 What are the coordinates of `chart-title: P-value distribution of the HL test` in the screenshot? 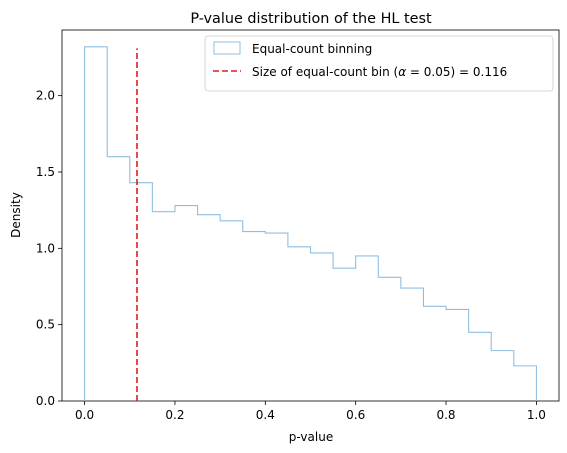 It's located at (311, 19).